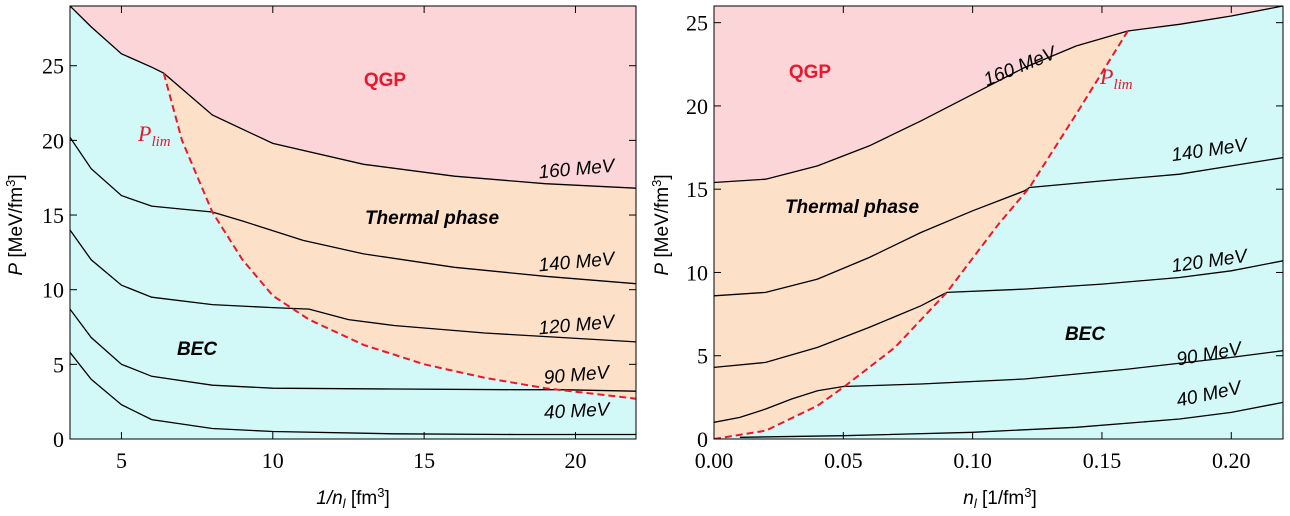  I want to click on l-x-tick-label: 20, so click(575, 460).